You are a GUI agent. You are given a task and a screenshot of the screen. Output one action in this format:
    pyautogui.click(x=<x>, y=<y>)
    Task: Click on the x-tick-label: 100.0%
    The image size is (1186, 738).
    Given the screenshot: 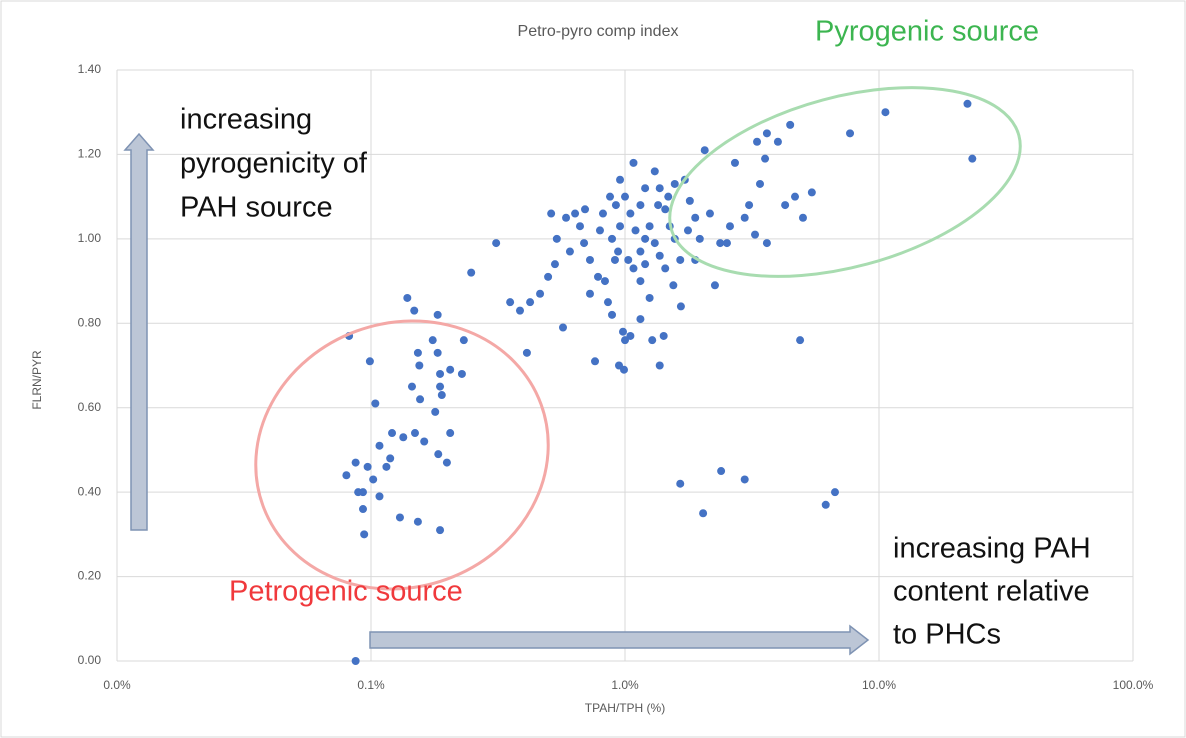 What is the action you would take?
    pyautogui.click(x=1133, y=685)
    